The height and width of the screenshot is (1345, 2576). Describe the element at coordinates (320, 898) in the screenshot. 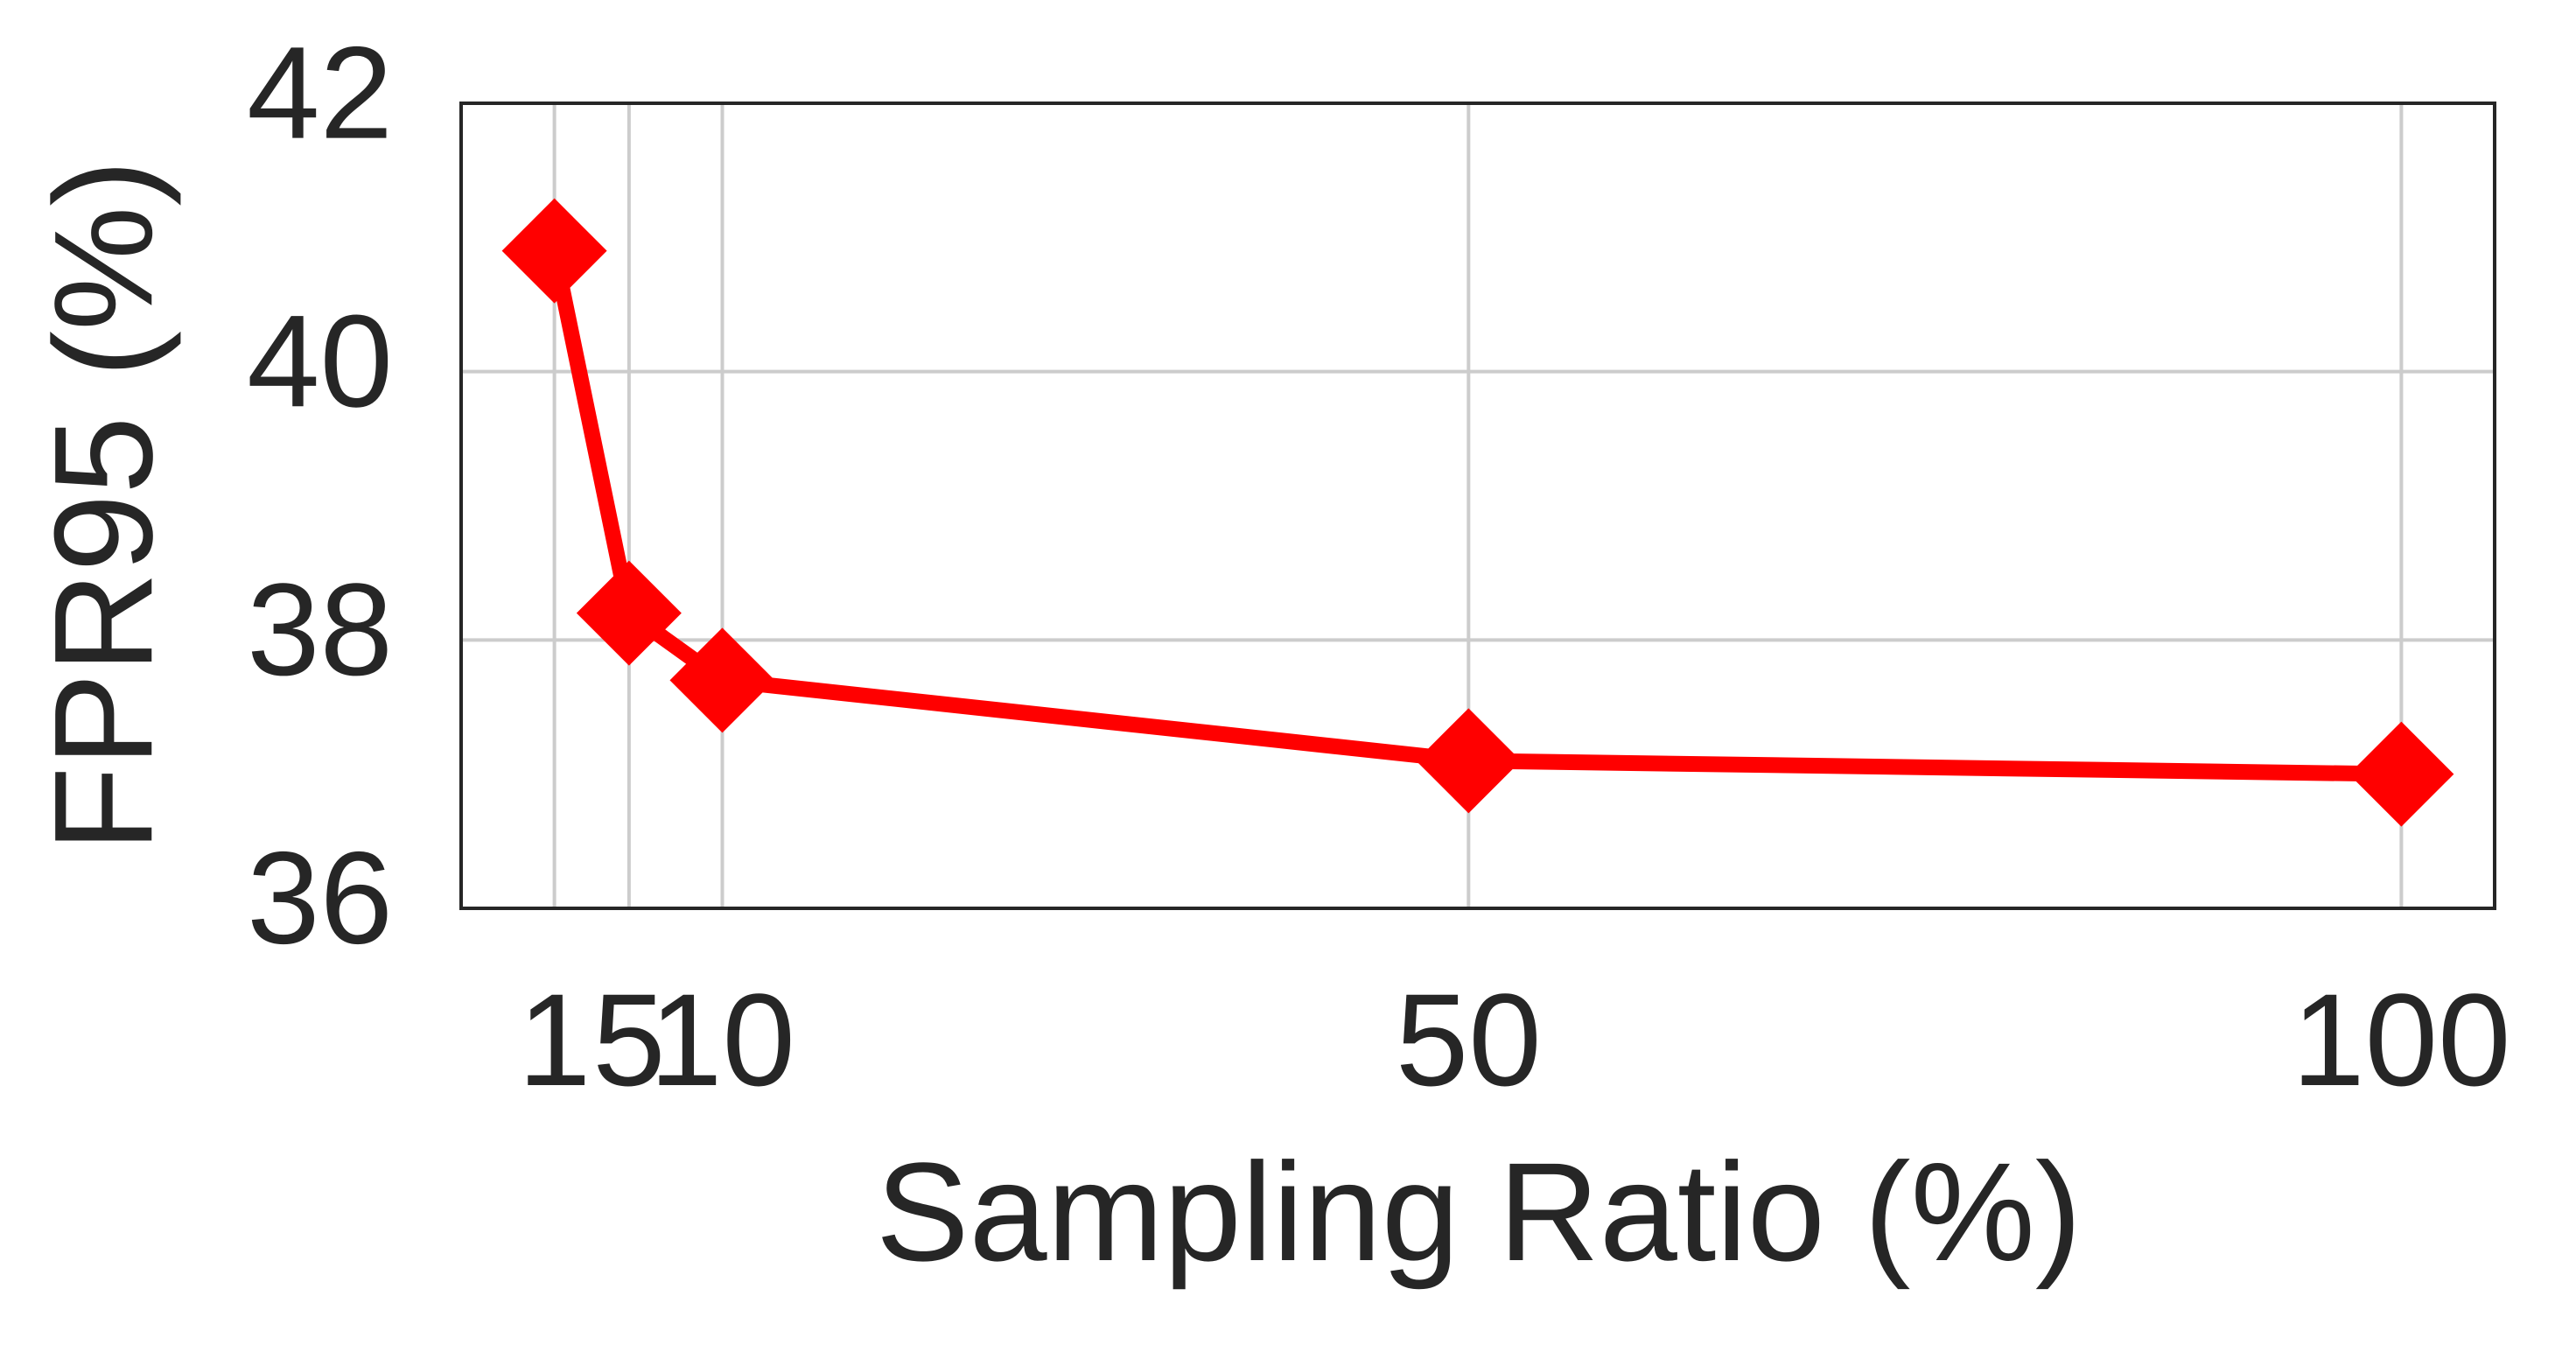

I see `y-tick-label: 36` at that location.